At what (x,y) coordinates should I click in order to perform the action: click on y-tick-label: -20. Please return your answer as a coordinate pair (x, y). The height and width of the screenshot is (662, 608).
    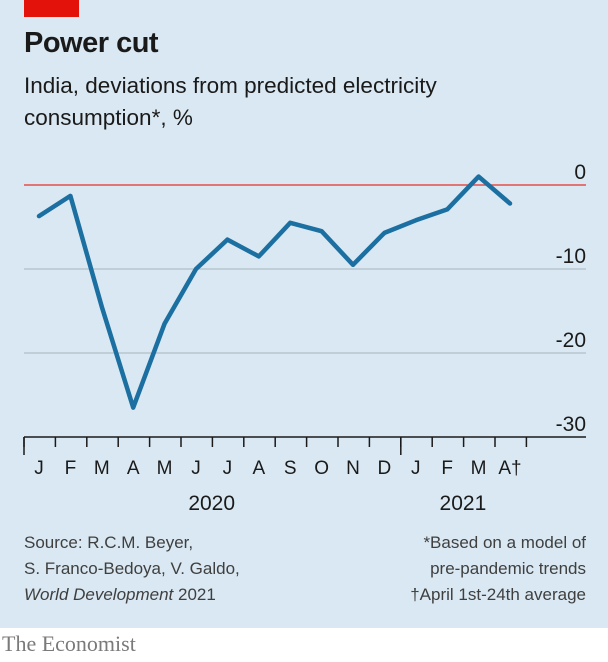
    Looking at the image, I should click on (571, 340).